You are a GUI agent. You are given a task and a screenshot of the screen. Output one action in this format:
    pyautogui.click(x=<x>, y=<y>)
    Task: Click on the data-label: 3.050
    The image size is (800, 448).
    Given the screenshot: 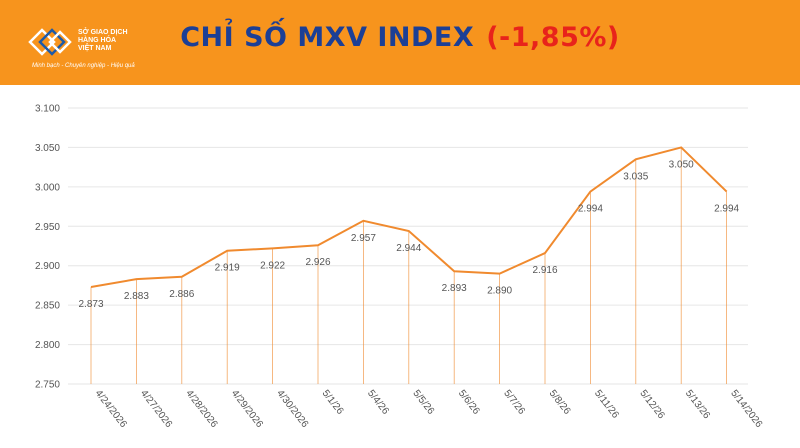 What is the action you would take?
    pyautogui.click(x=681, y=164)
    